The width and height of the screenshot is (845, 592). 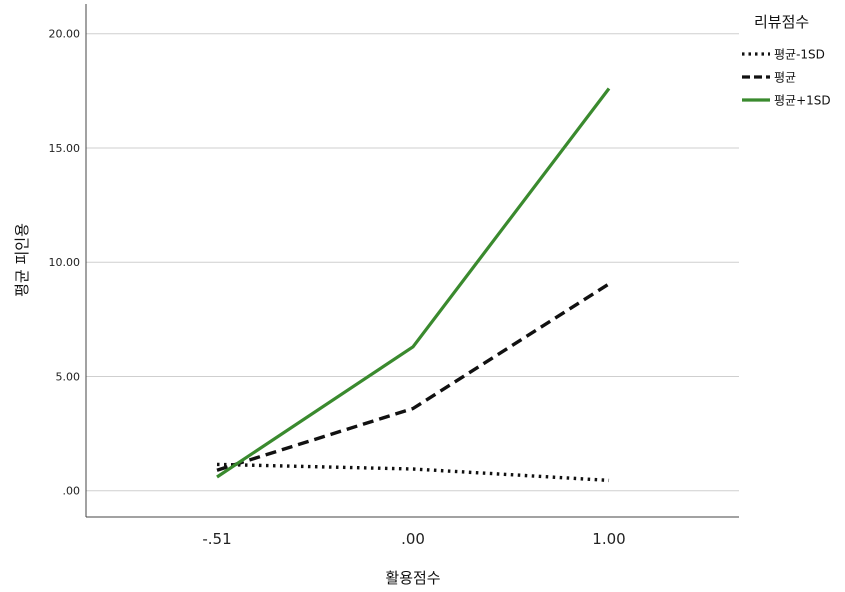 I want to click on legend-label: 평균, so click(x=785, y=78).